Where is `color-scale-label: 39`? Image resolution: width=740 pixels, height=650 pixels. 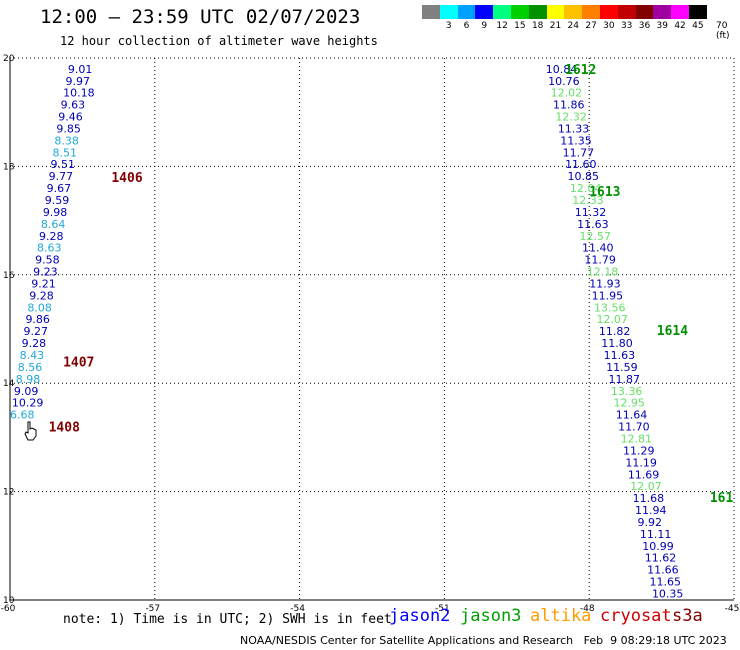
color-scale-label: 39 is located at coordinates (662, 26).